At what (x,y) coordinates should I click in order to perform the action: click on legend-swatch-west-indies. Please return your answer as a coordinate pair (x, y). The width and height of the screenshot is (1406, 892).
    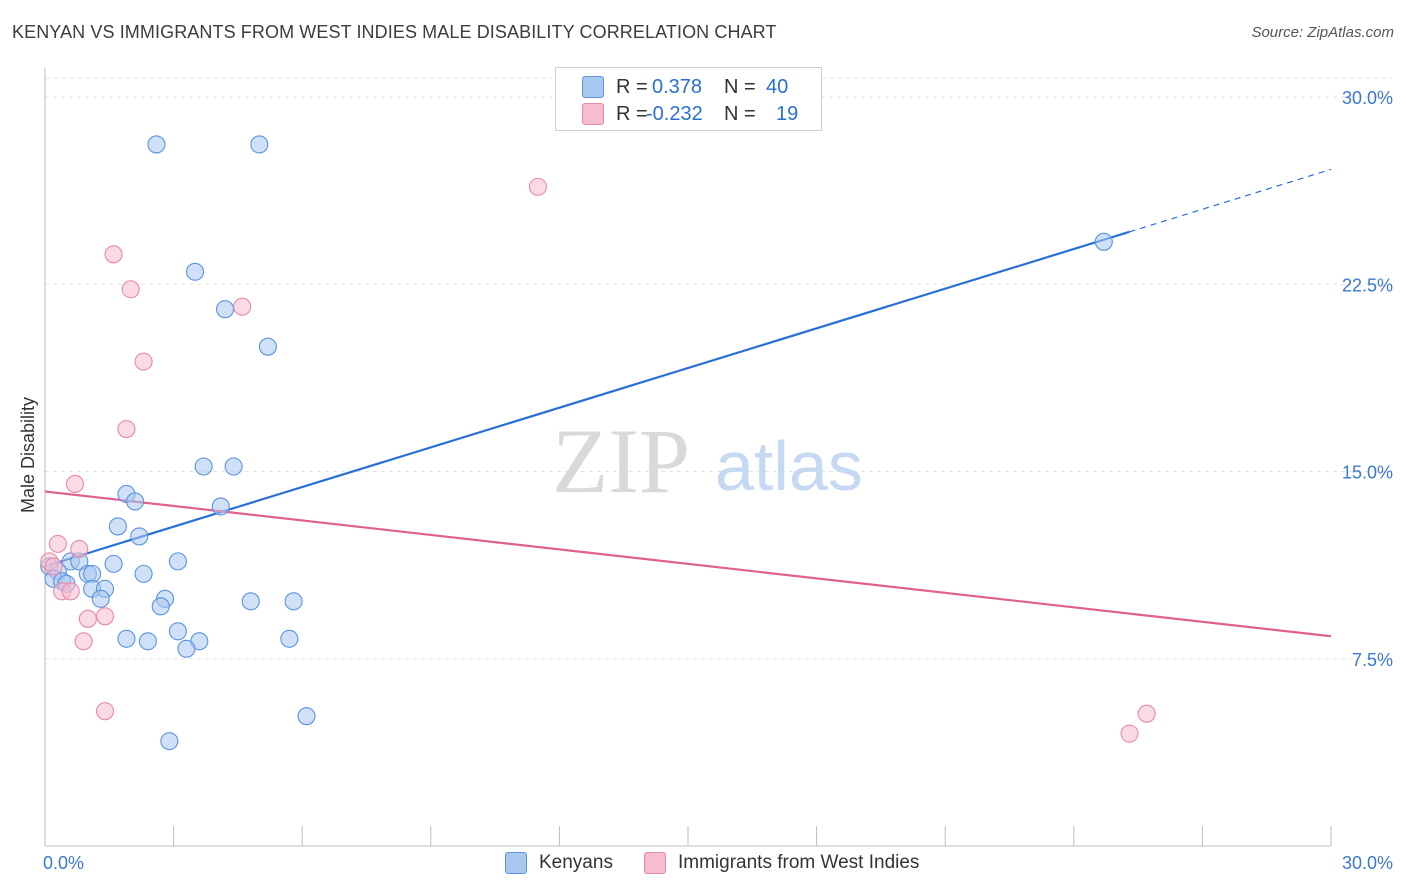
    Looking at the image, I should click on (593, 114).